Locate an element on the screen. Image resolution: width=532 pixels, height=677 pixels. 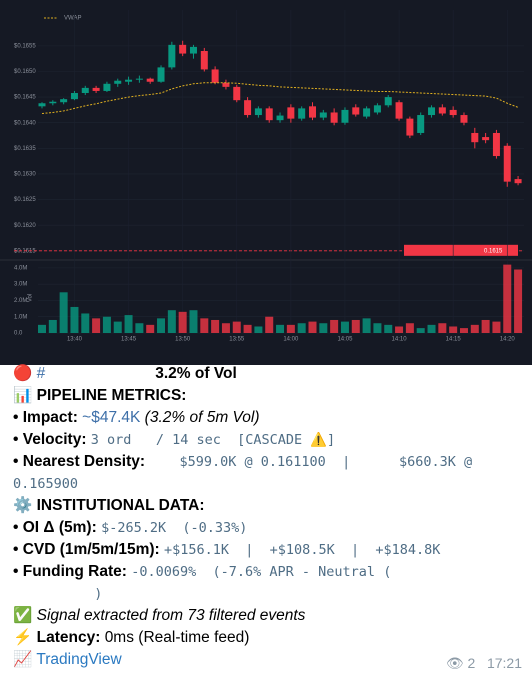
x-tick-label: 13:45 is located at coordinates (129, 340).